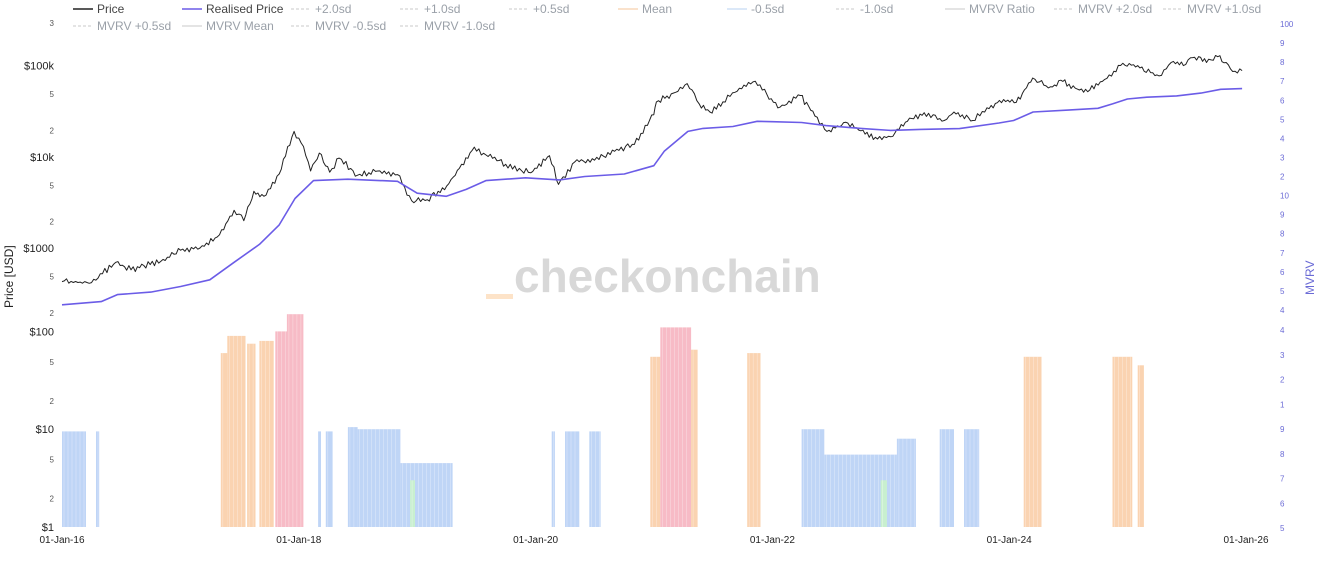 This screenshot has height=561, width=1318. I want to click on legend-item-0-5sd: +0.5sd, so click(539, 9).